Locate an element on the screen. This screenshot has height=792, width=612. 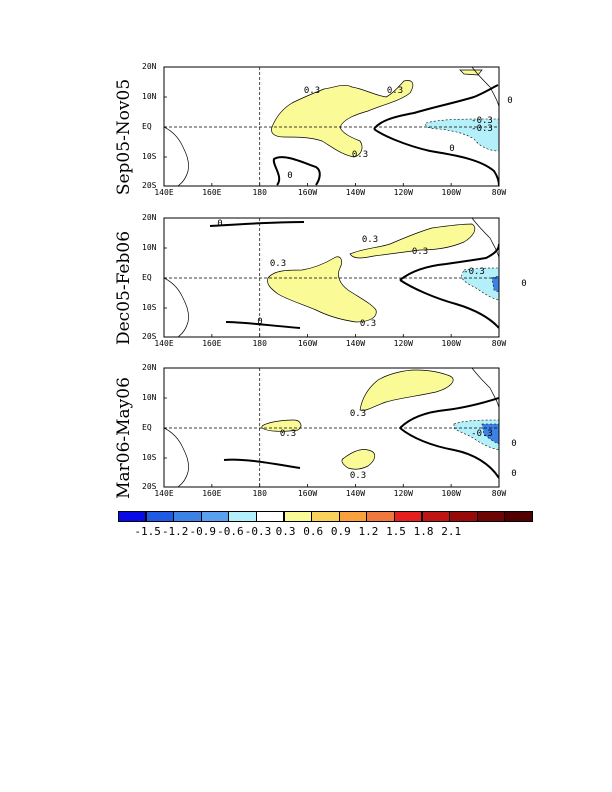
strong-negative-anomaly-region is located at coordinates (495, 284).